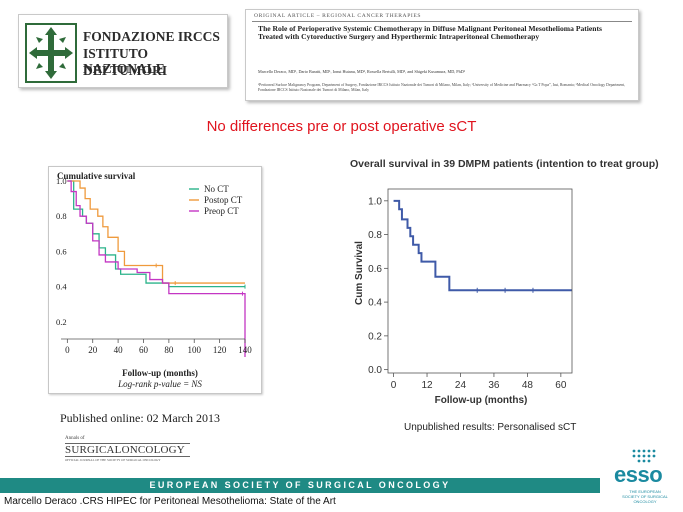 The image size is (683, 512). I want to click on left-x-tick-label: 60, so click(144, 350).